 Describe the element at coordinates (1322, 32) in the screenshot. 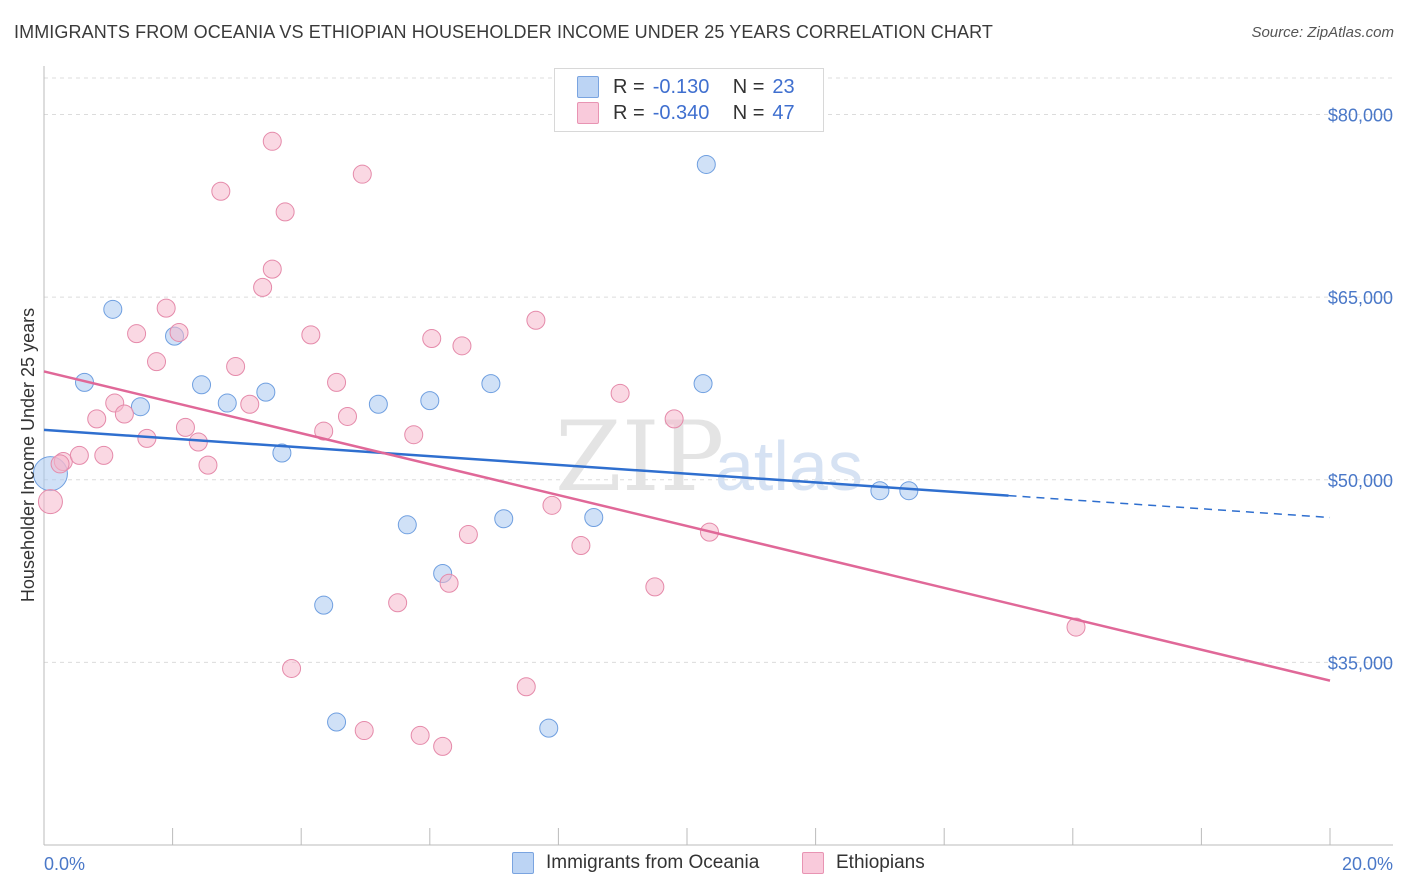

I see `source-label: Source: ZipAtlas.com` at that location.